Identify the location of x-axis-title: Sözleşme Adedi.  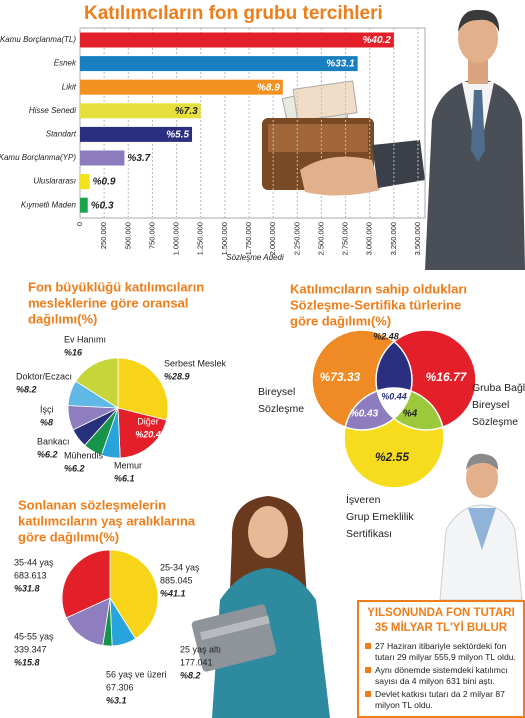
(255, 257).